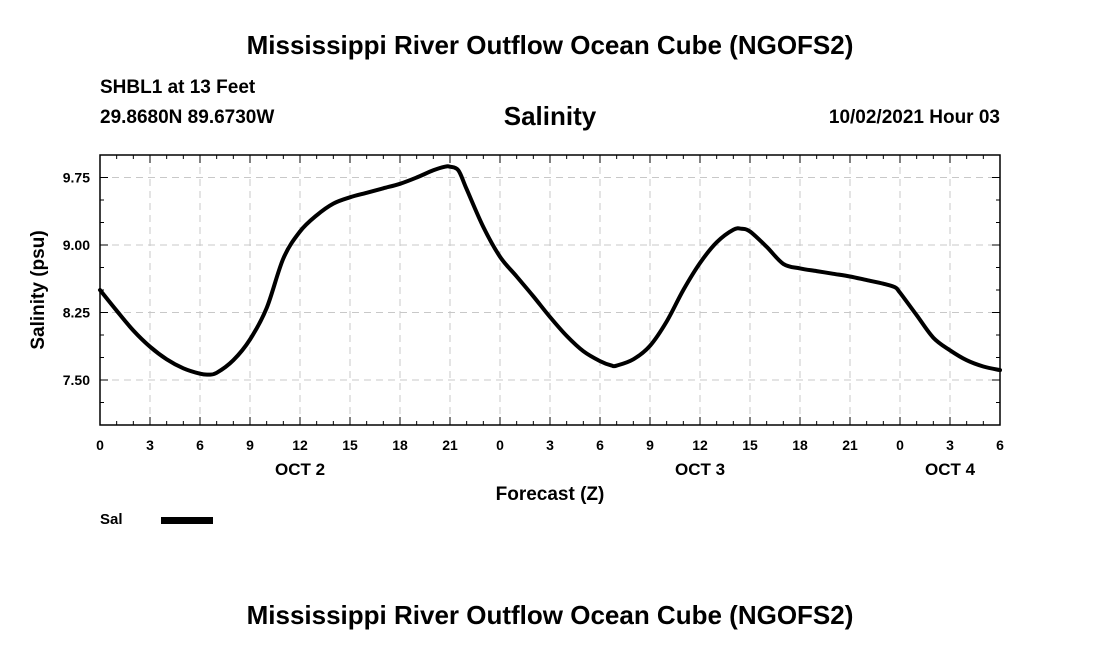 Image resolution: width=1100 pixels, height=650 pixels. I want to click on x-axis-title: Forecast (Z), so click(550, 494).